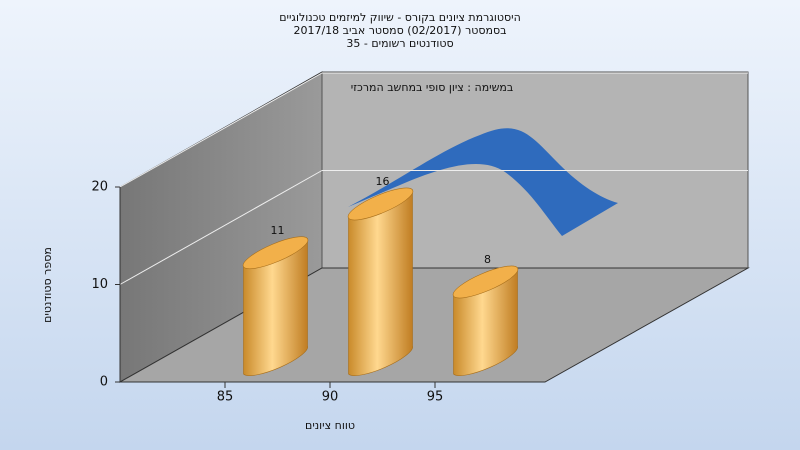  Describe the element at coordinates (399, 30) in the screenshot. I see `chart-title: בסמסטר (02/2017) סמסטר אביב 2017/18` at that location.